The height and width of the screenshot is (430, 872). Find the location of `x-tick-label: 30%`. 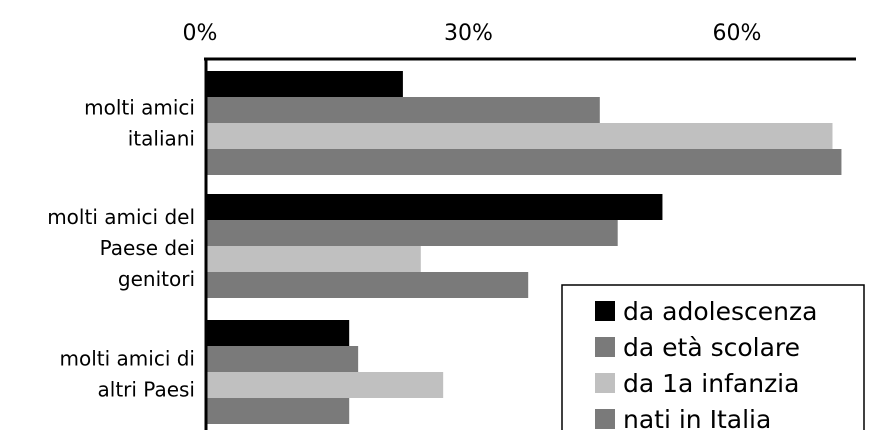

x-tick-label: 30% is located at coordinates (468, 33).